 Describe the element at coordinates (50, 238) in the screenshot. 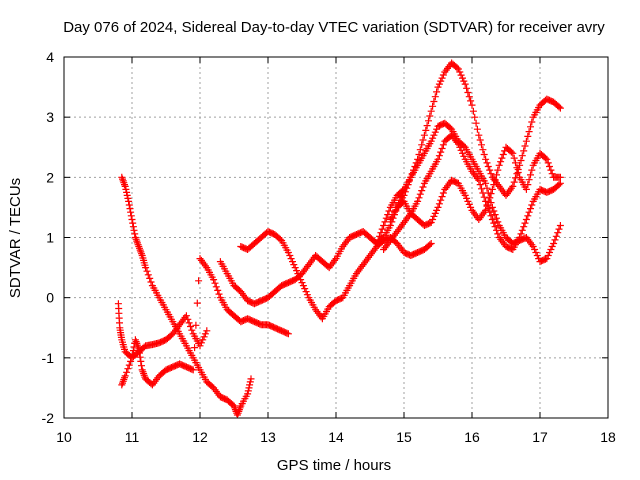

I see `y-tick-label: 1` at that location.